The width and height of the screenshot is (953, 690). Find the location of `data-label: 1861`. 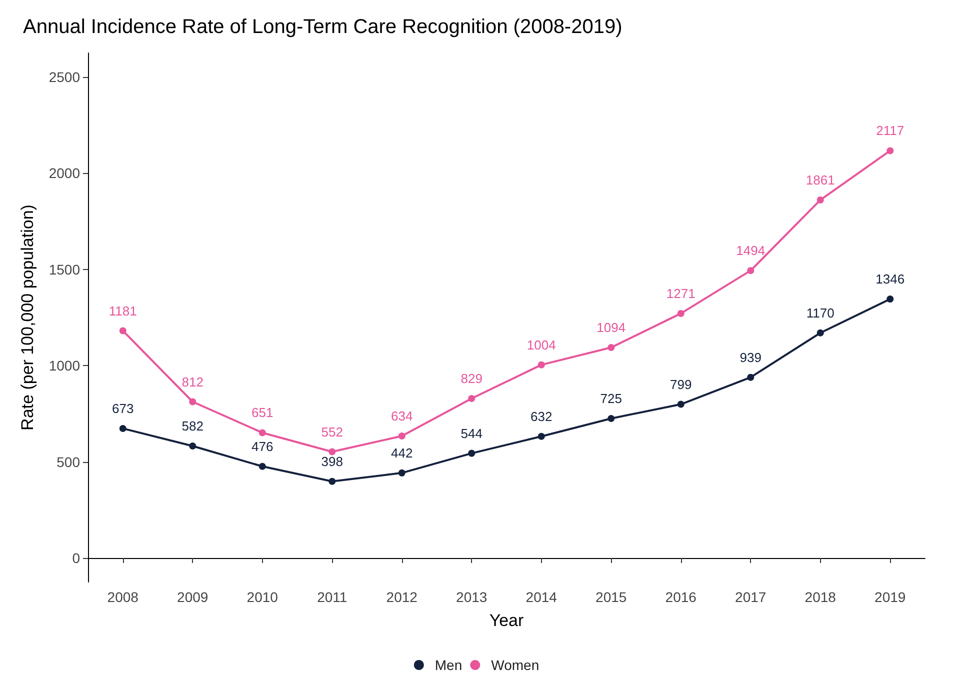

data-label: 1861 is located at coordinates (820, 180).